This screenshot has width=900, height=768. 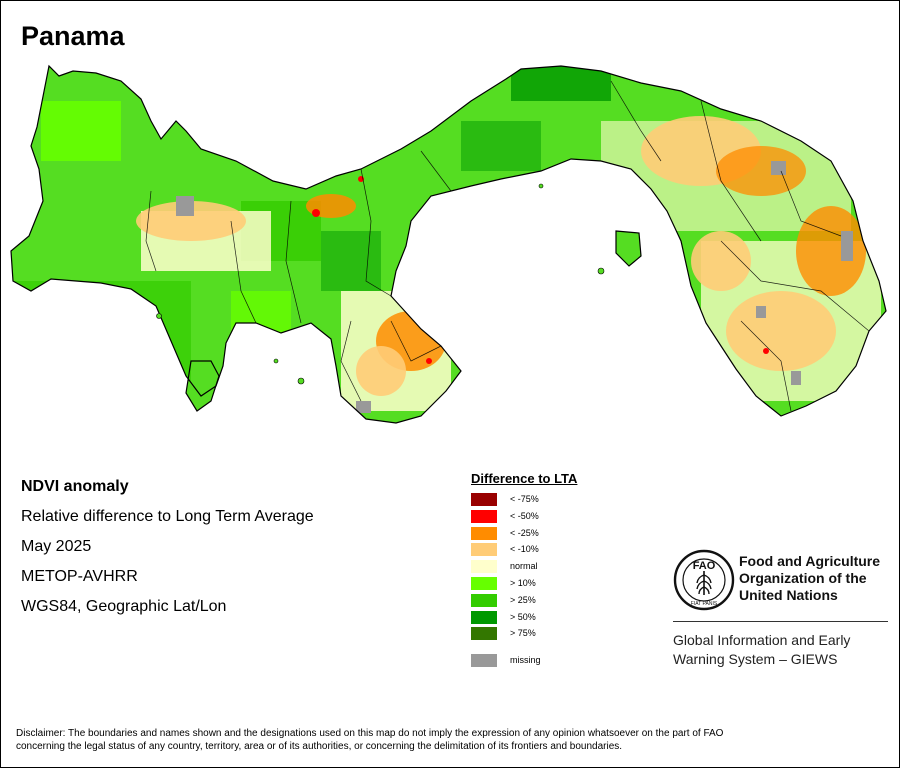 I want to click on legend-item: < -75%, so click(x=524, y=499).